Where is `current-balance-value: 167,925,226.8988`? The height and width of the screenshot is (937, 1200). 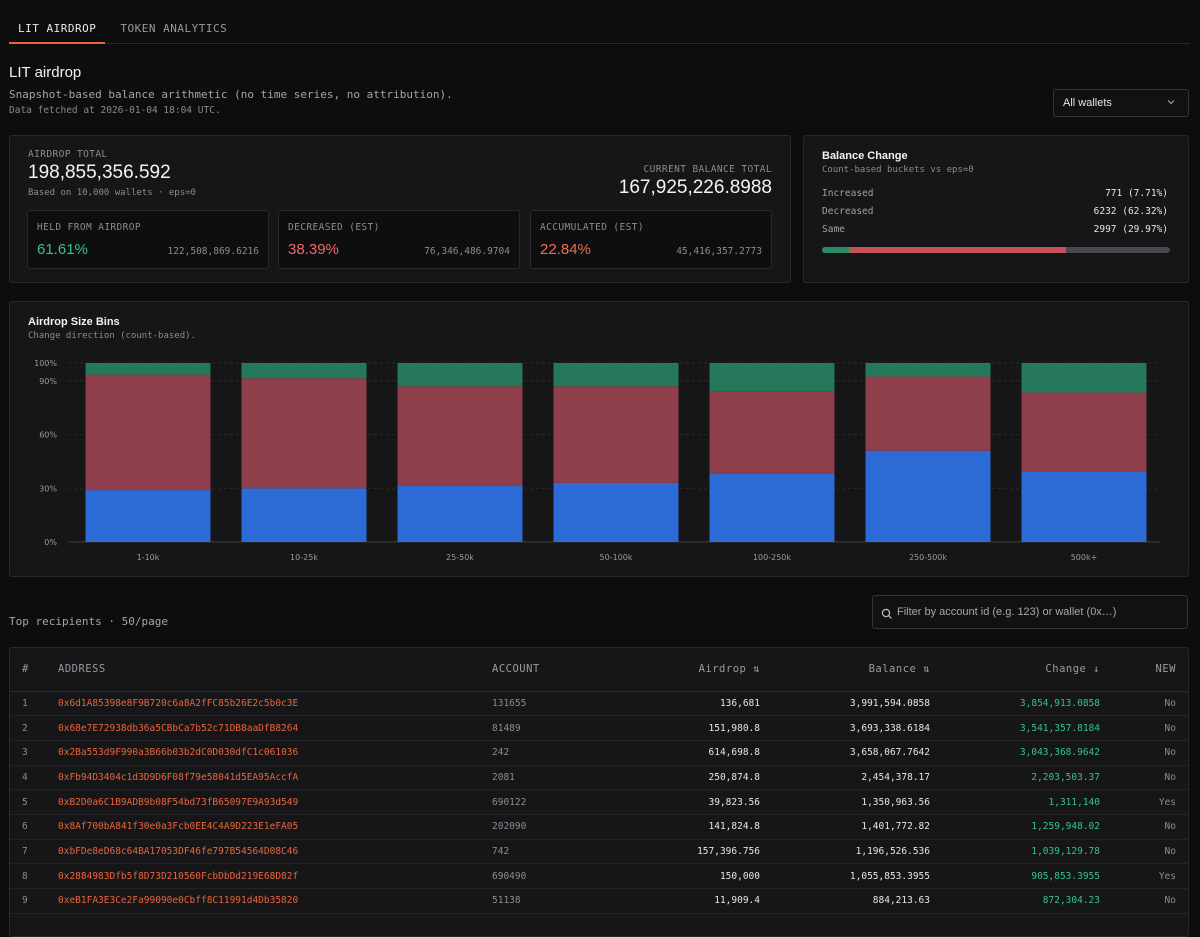 current-balance-value: 167,925,226.8988 is located at coordinates (695, 187).